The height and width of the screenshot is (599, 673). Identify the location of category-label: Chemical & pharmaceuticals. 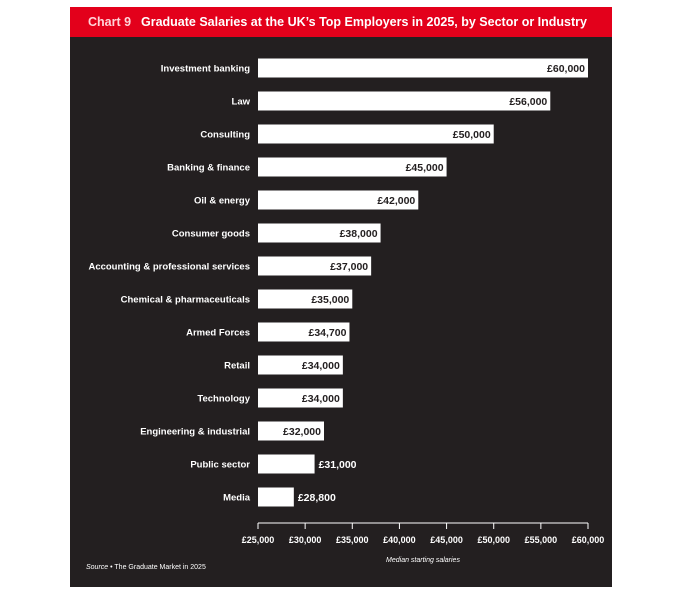
(185, 300).